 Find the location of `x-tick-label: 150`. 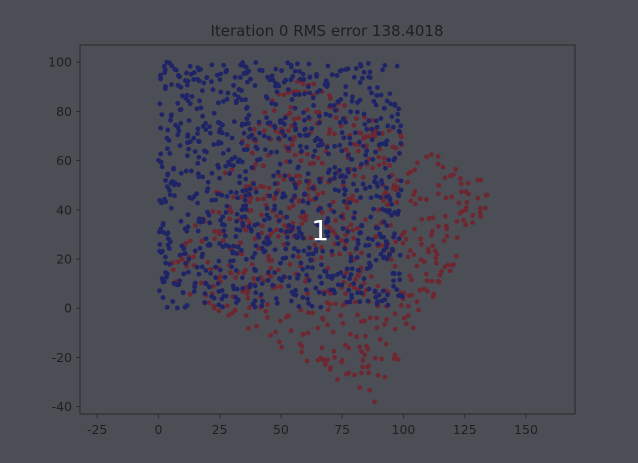

x-tick-label: 150 is located at coordinates (526, 429).